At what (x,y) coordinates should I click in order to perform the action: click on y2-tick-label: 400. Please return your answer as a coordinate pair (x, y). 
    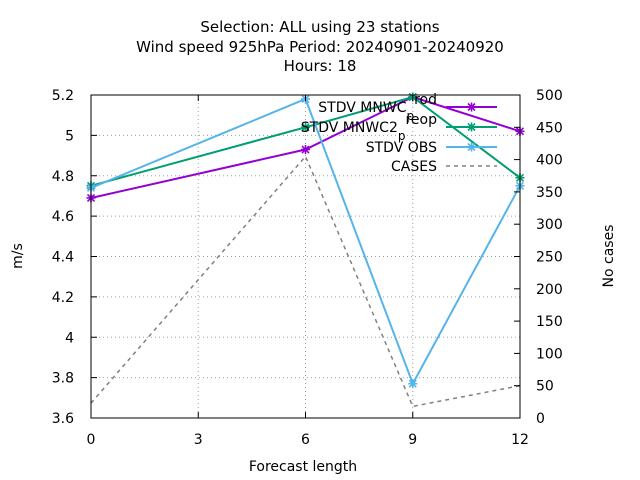
    Looking at the image, I should click on (549, 161).